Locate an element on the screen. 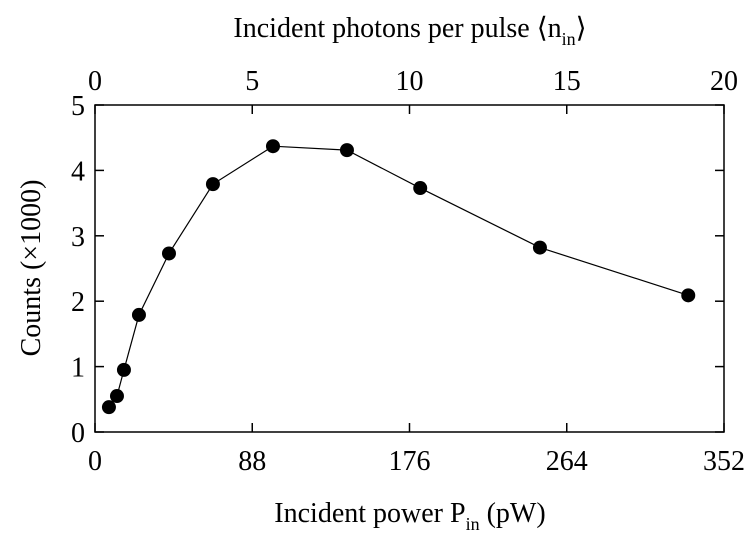 The height and width of the screenshot is (536, 753). y-tick-label: 2 is located at coordinates (78, 302).